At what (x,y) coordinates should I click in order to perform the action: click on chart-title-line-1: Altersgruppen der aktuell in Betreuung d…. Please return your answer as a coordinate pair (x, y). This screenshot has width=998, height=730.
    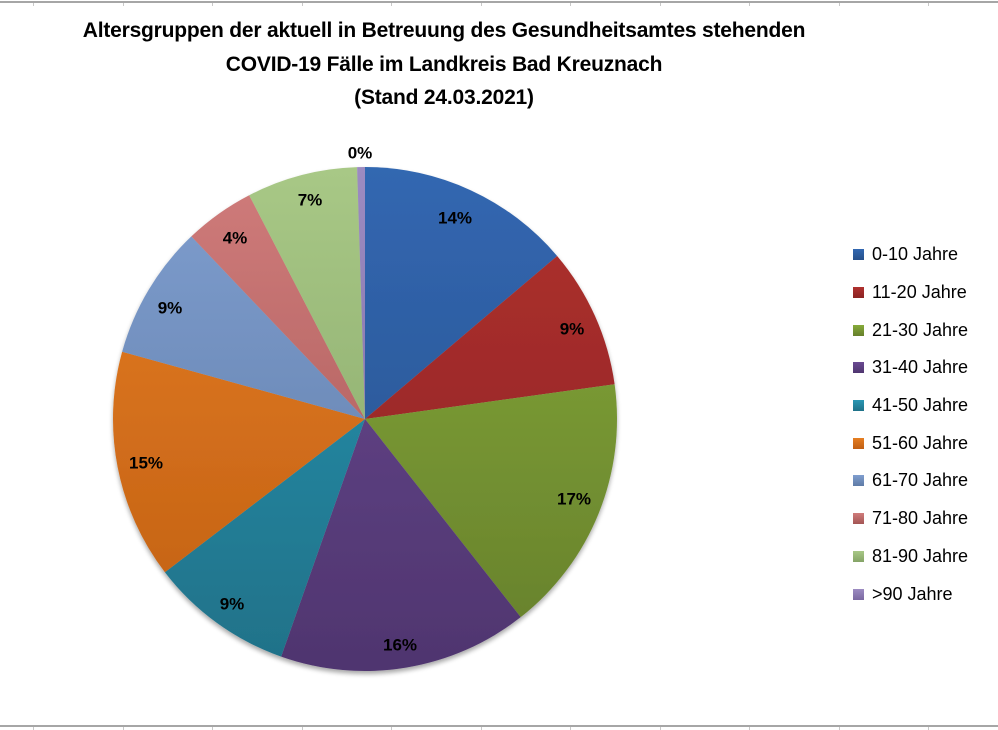
    Looking at the image, I should click on (444, 30).